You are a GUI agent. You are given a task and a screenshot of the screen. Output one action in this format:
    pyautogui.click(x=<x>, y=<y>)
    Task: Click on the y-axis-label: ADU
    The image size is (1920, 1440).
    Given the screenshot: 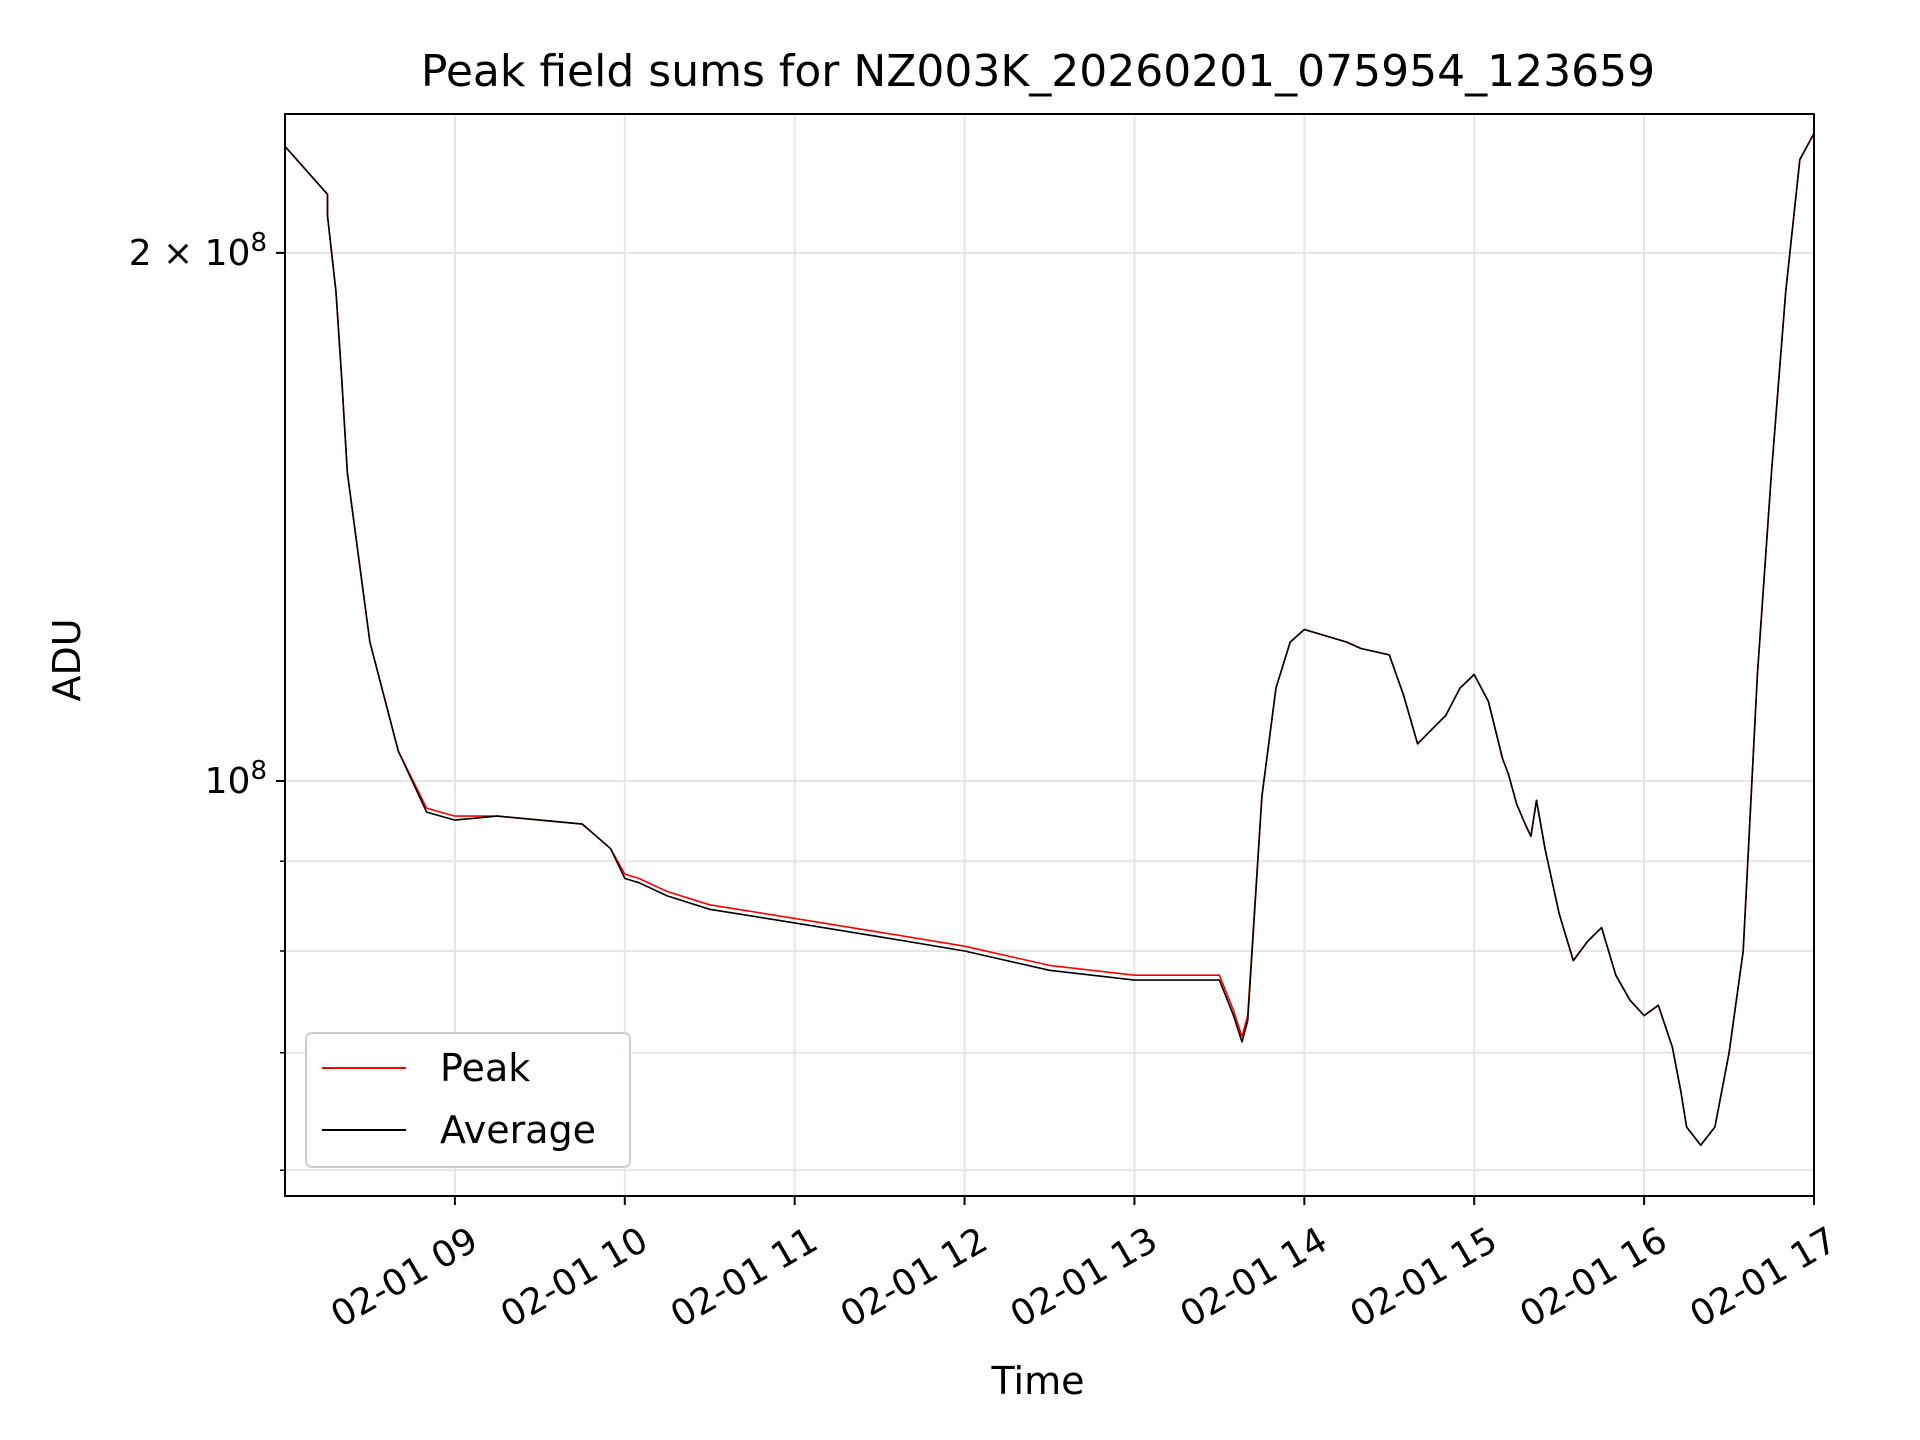 What is the action you would take?
    pyautogui.click(x=67, y=659)
    